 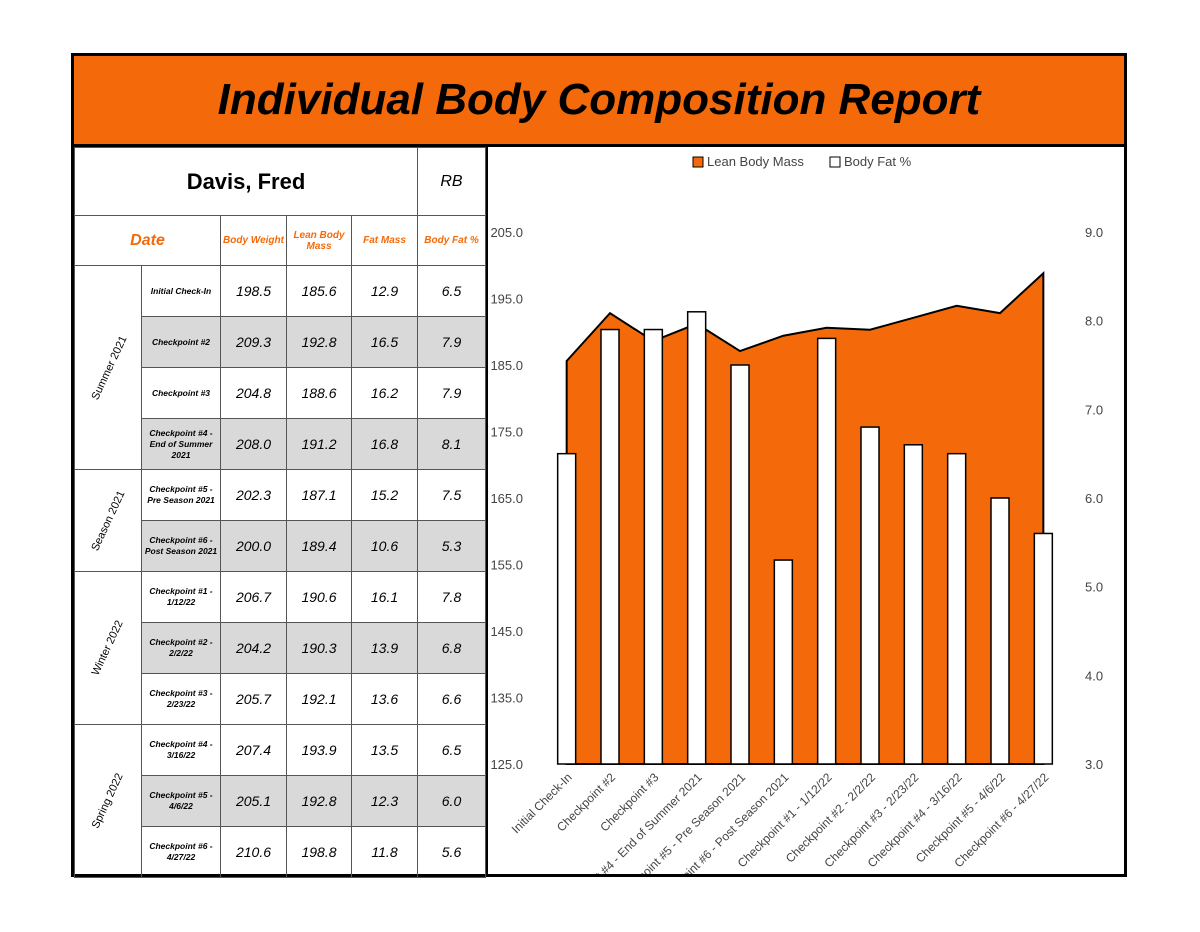 What do you see at coordinates (451, 444) in the screenshot?
I see `body-fat-cell: 8.1` at bounding box center [451, 444].